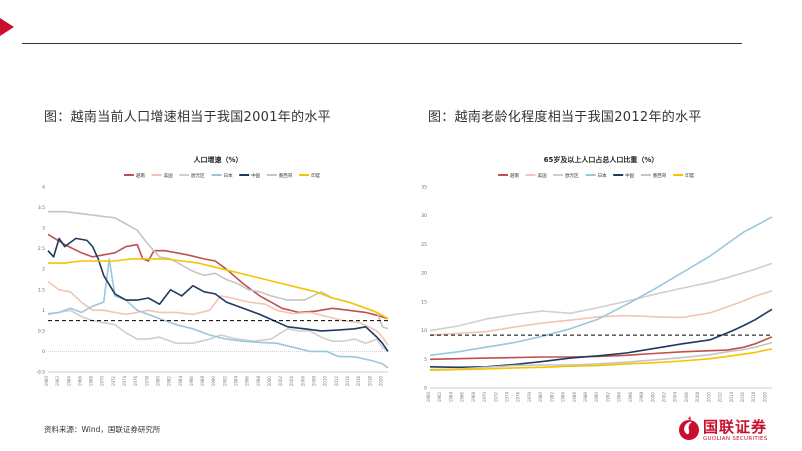 Image resolution: width=802 pixels, height=451 pixels. Describe the element at coordinates (135, 381) in the screenshot. I see `x-tick-label: 1976` at that location.